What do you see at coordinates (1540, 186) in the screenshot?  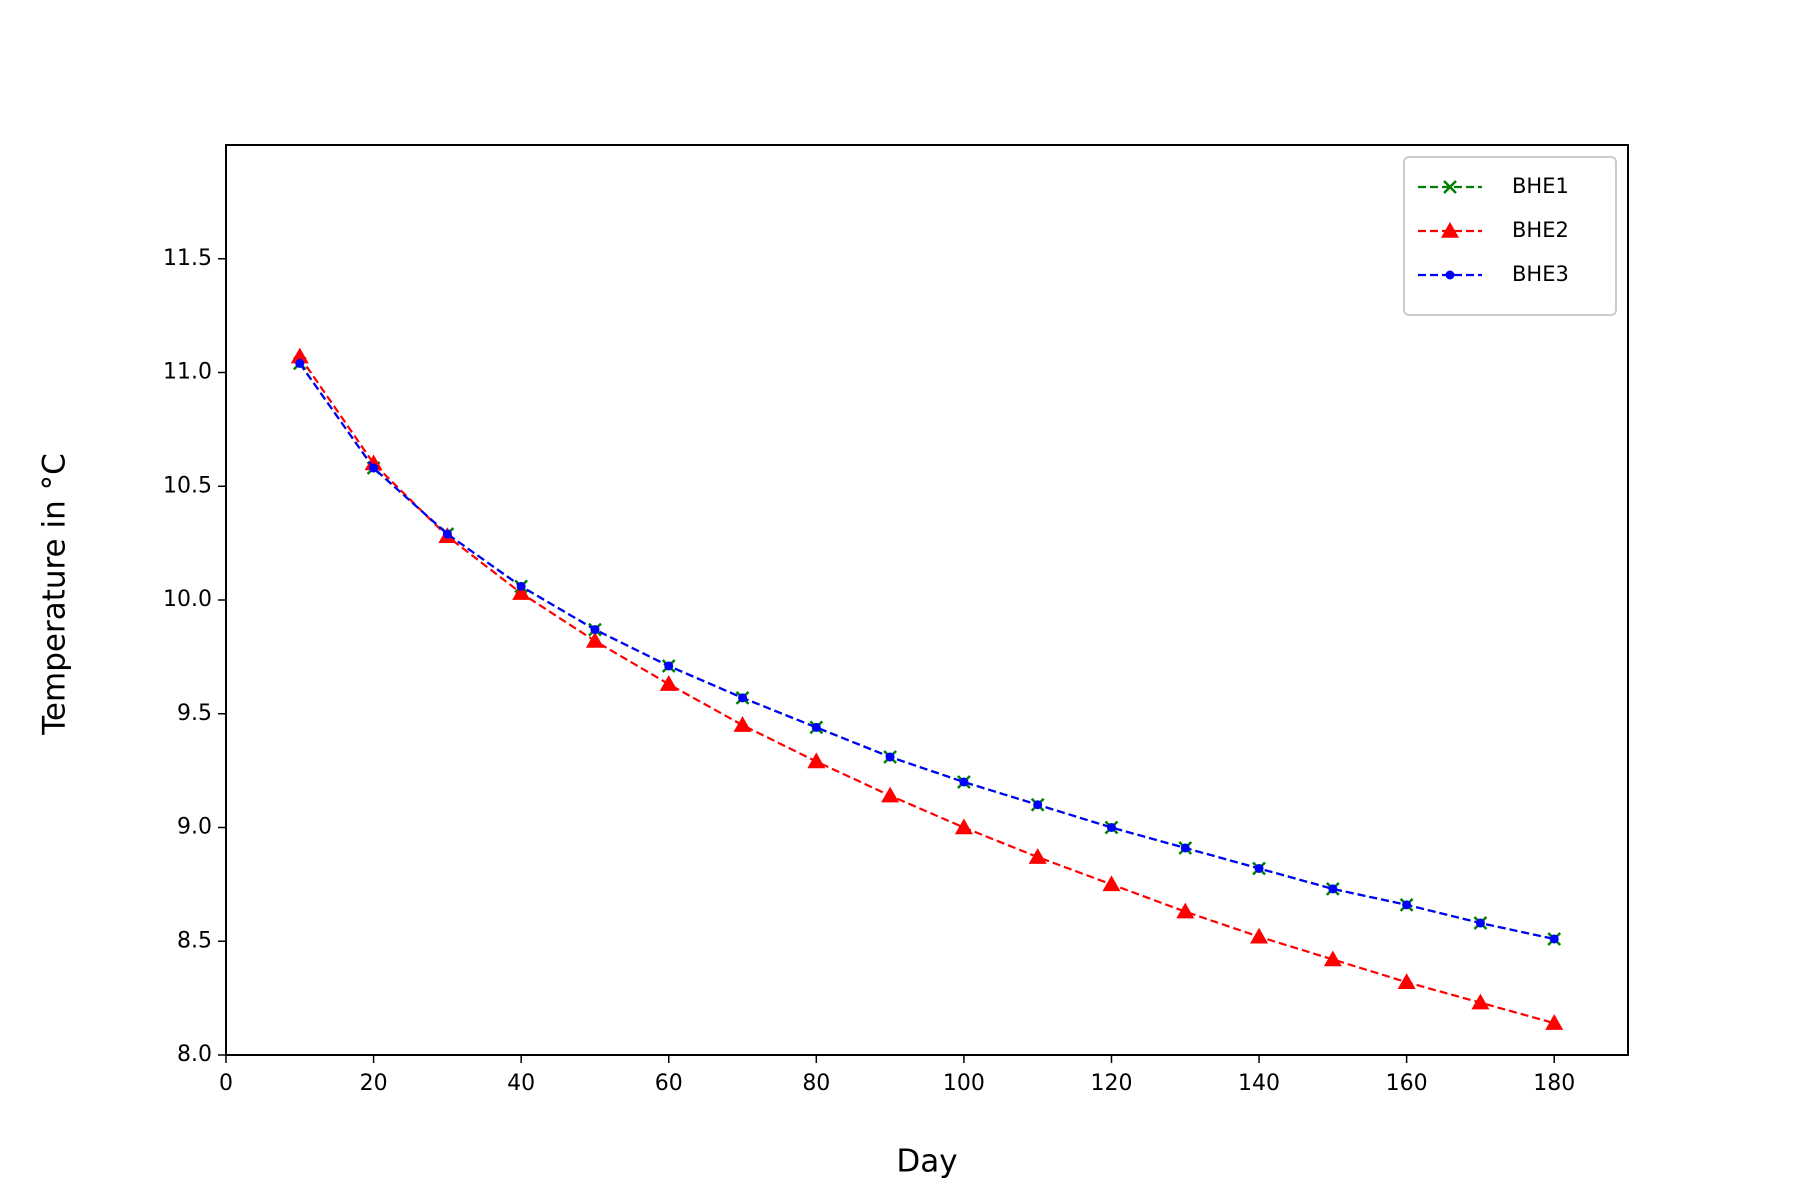 I see `legend-label: BHE1` at bounding box center [1540, 186].